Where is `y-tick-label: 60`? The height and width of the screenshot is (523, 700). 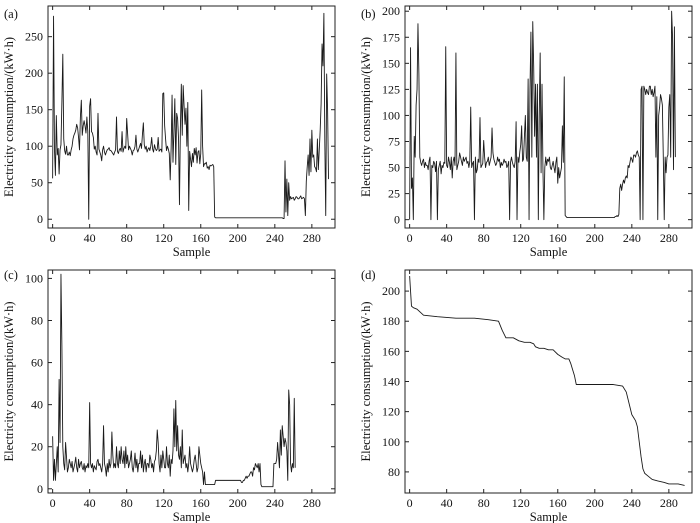 y-tick-label: 60 is located at coordinates (37, 363).